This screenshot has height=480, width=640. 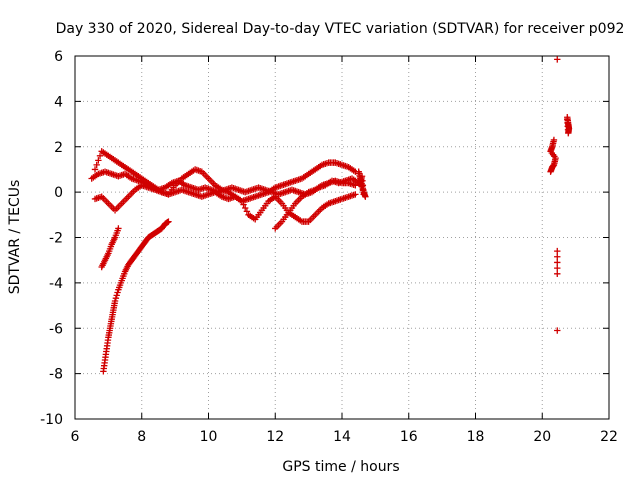 I want to click on y-tick-label: 2, so click(x=58, y=148).